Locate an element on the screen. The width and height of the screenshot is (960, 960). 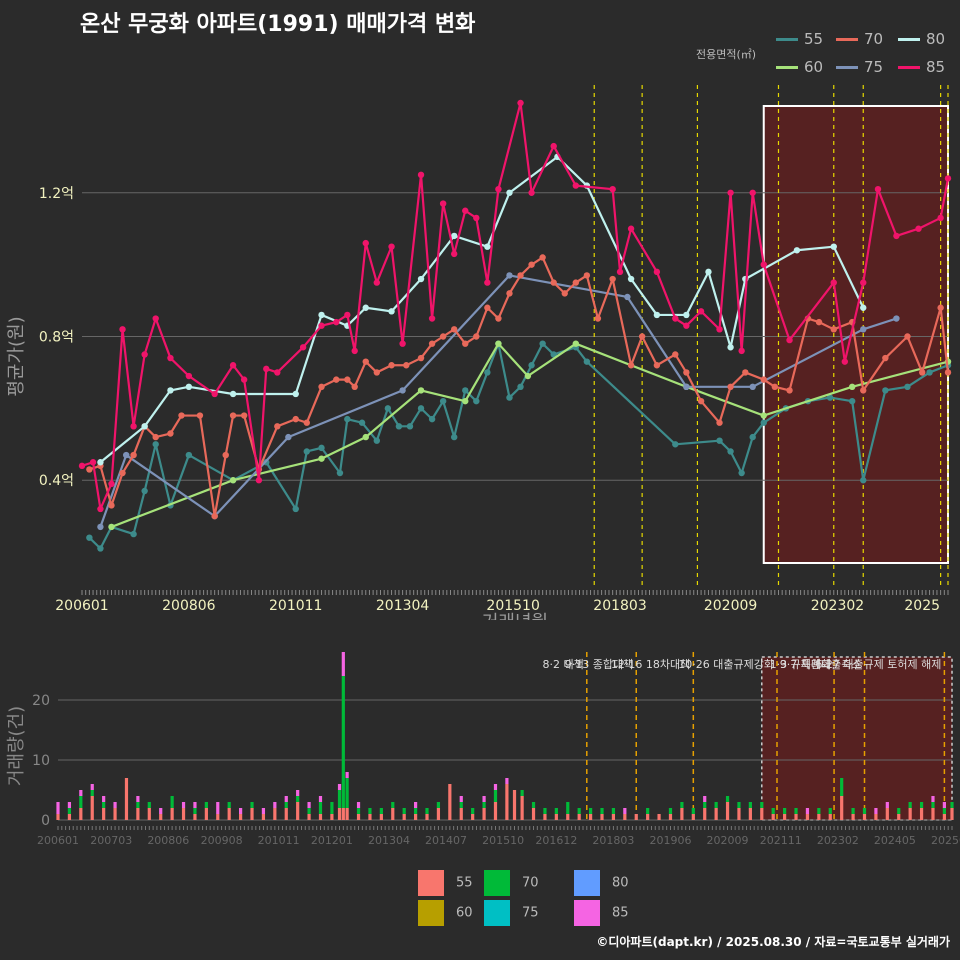
legend-label: 75 is located at coordinates (530, 913).